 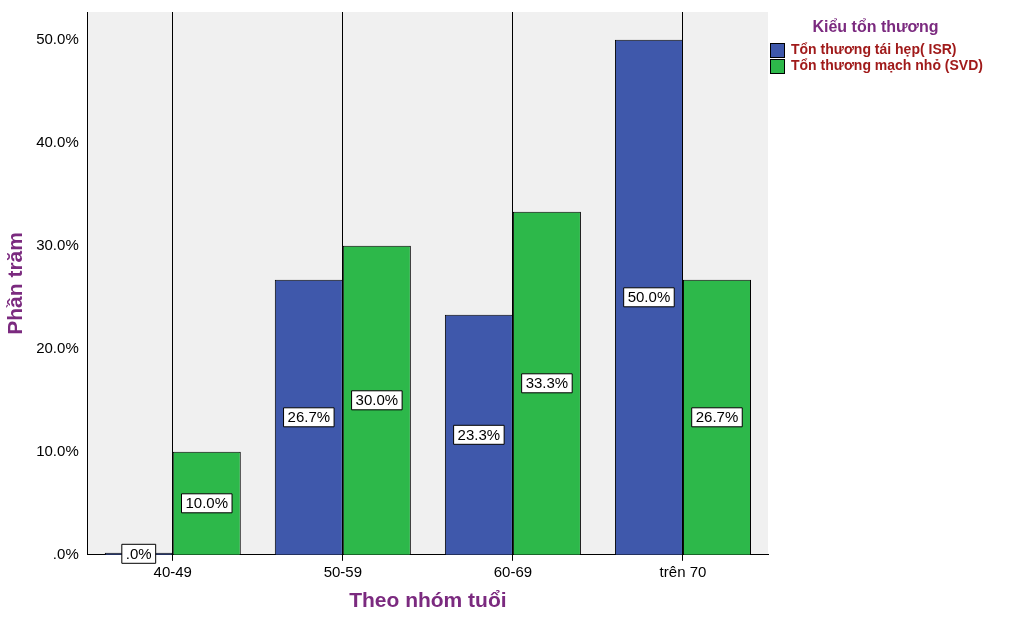 I want to click on y-tick-label: 50.0%, so click(x=57, y=38).